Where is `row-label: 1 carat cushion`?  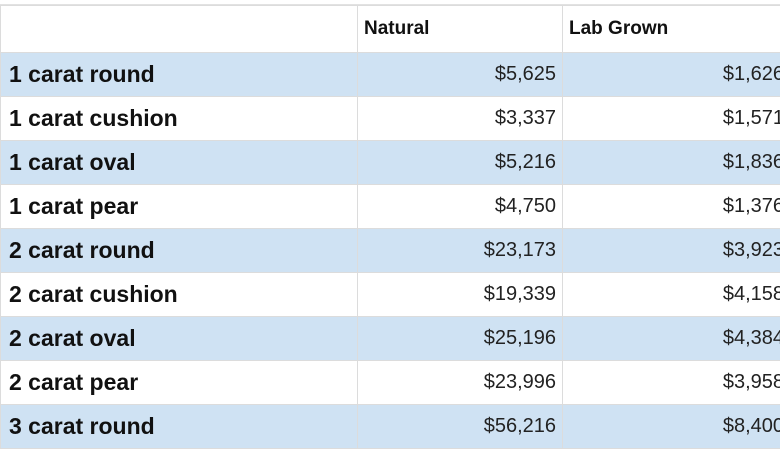 row-label: 1 carat cushion is located at coordinates (179, 118).